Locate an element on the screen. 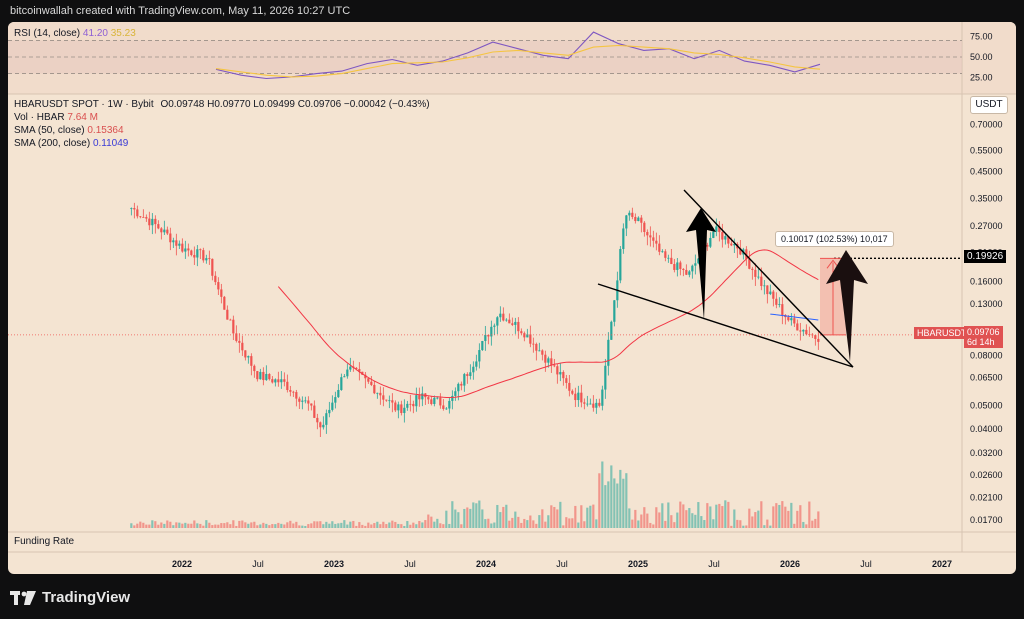 This screenshot has width=1024, height=619. price-tick-10: 0.06500 is located at coordinates (986, 377).